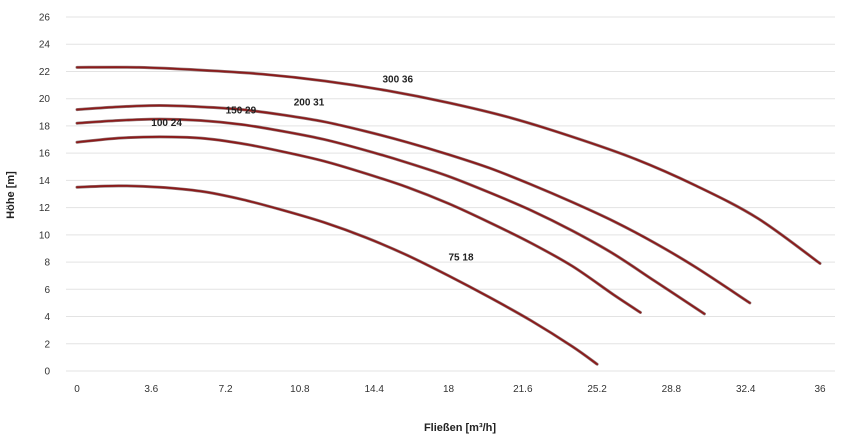 This screenshot has width=845, height=437. What do you see at coordinates (45, 18) in the screenshot?
I see `y-tick-label: 26` at bounding box center [45, 18].